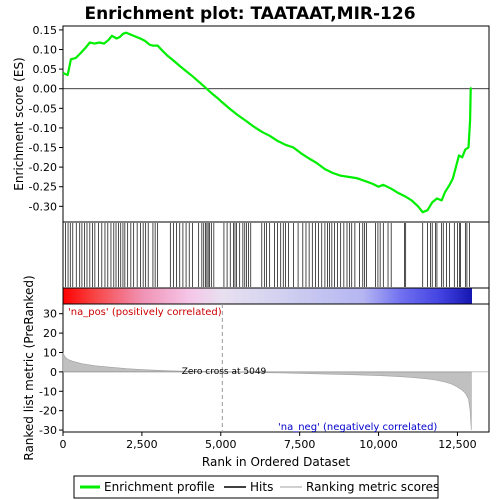 This screenshot has width=500, height=500. What do you see at coordinates (45, 69) in the screenshot?
I see `es-tick-label: 0.05` at bounding box center [45, 69].